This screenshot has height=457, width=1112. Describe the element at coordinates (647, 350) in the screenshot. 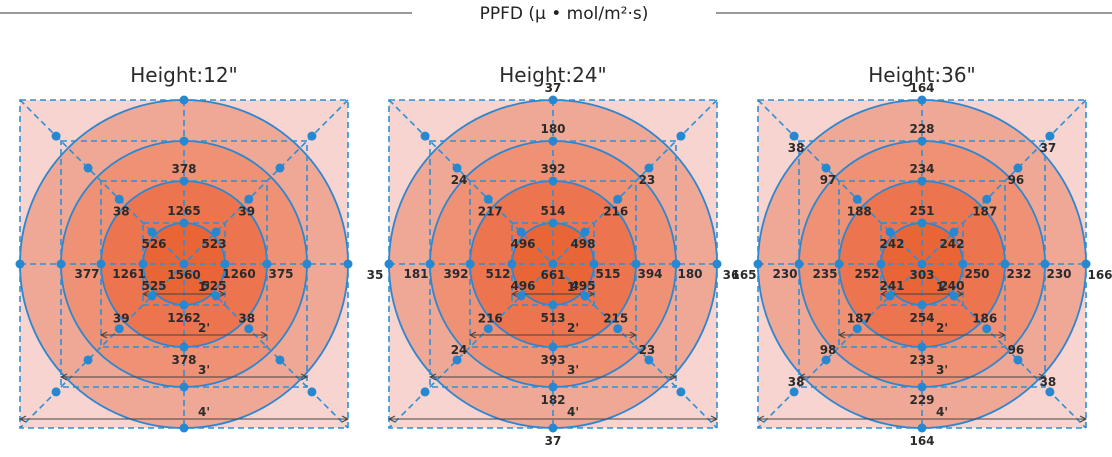

I see `ppfd-value: 23` at that location.